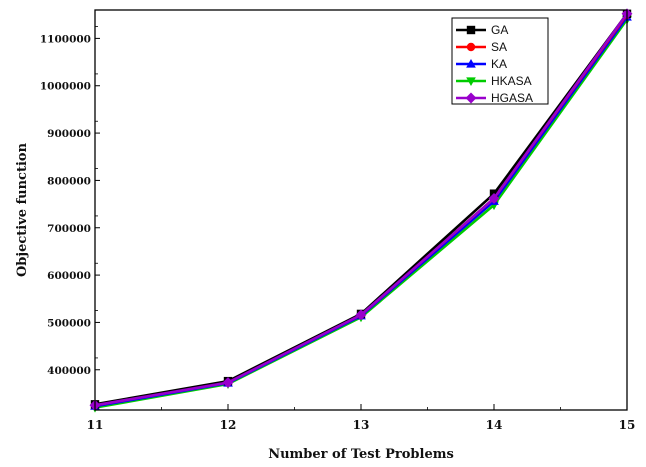  Describe the element at coordinates (69, 276) in the screenshot. I see `y-tick-label: 600000` at that location.